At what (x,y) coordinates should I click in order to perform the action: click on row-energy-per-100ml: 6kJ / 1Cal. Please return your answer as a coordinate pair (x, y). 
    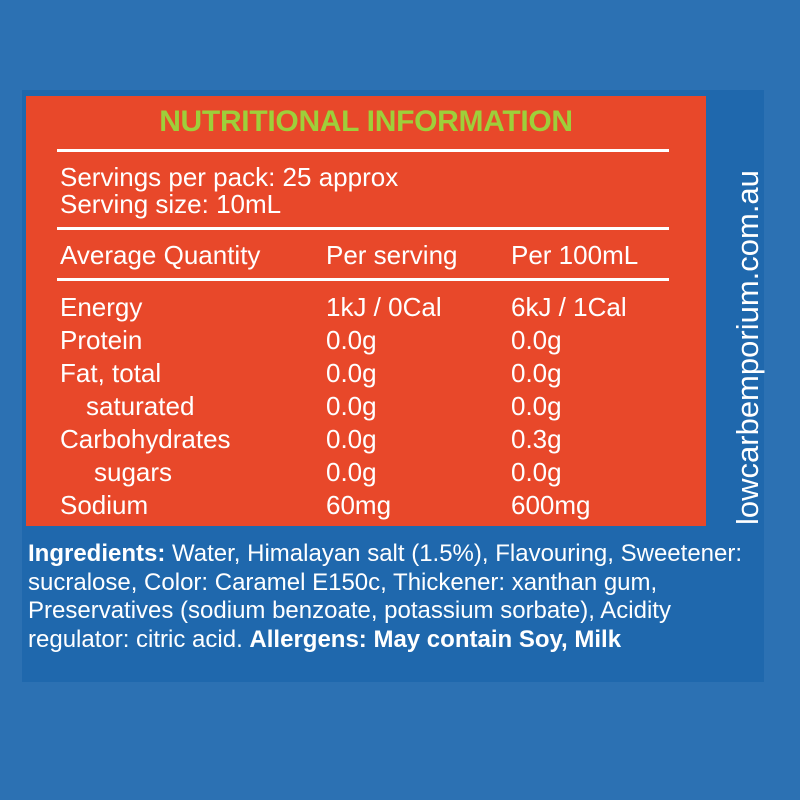
    Looking at the image, I should click on (569, 307).